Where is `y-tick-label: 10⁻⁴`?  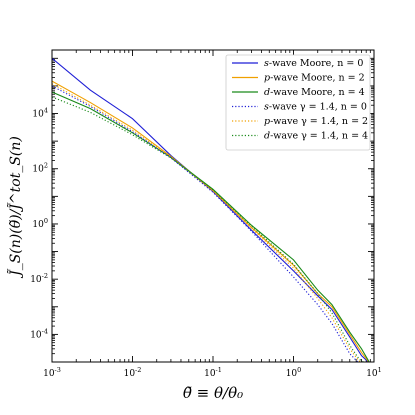 y-tick-label: 10⁻⁴ is located at coordinates (39, 333).